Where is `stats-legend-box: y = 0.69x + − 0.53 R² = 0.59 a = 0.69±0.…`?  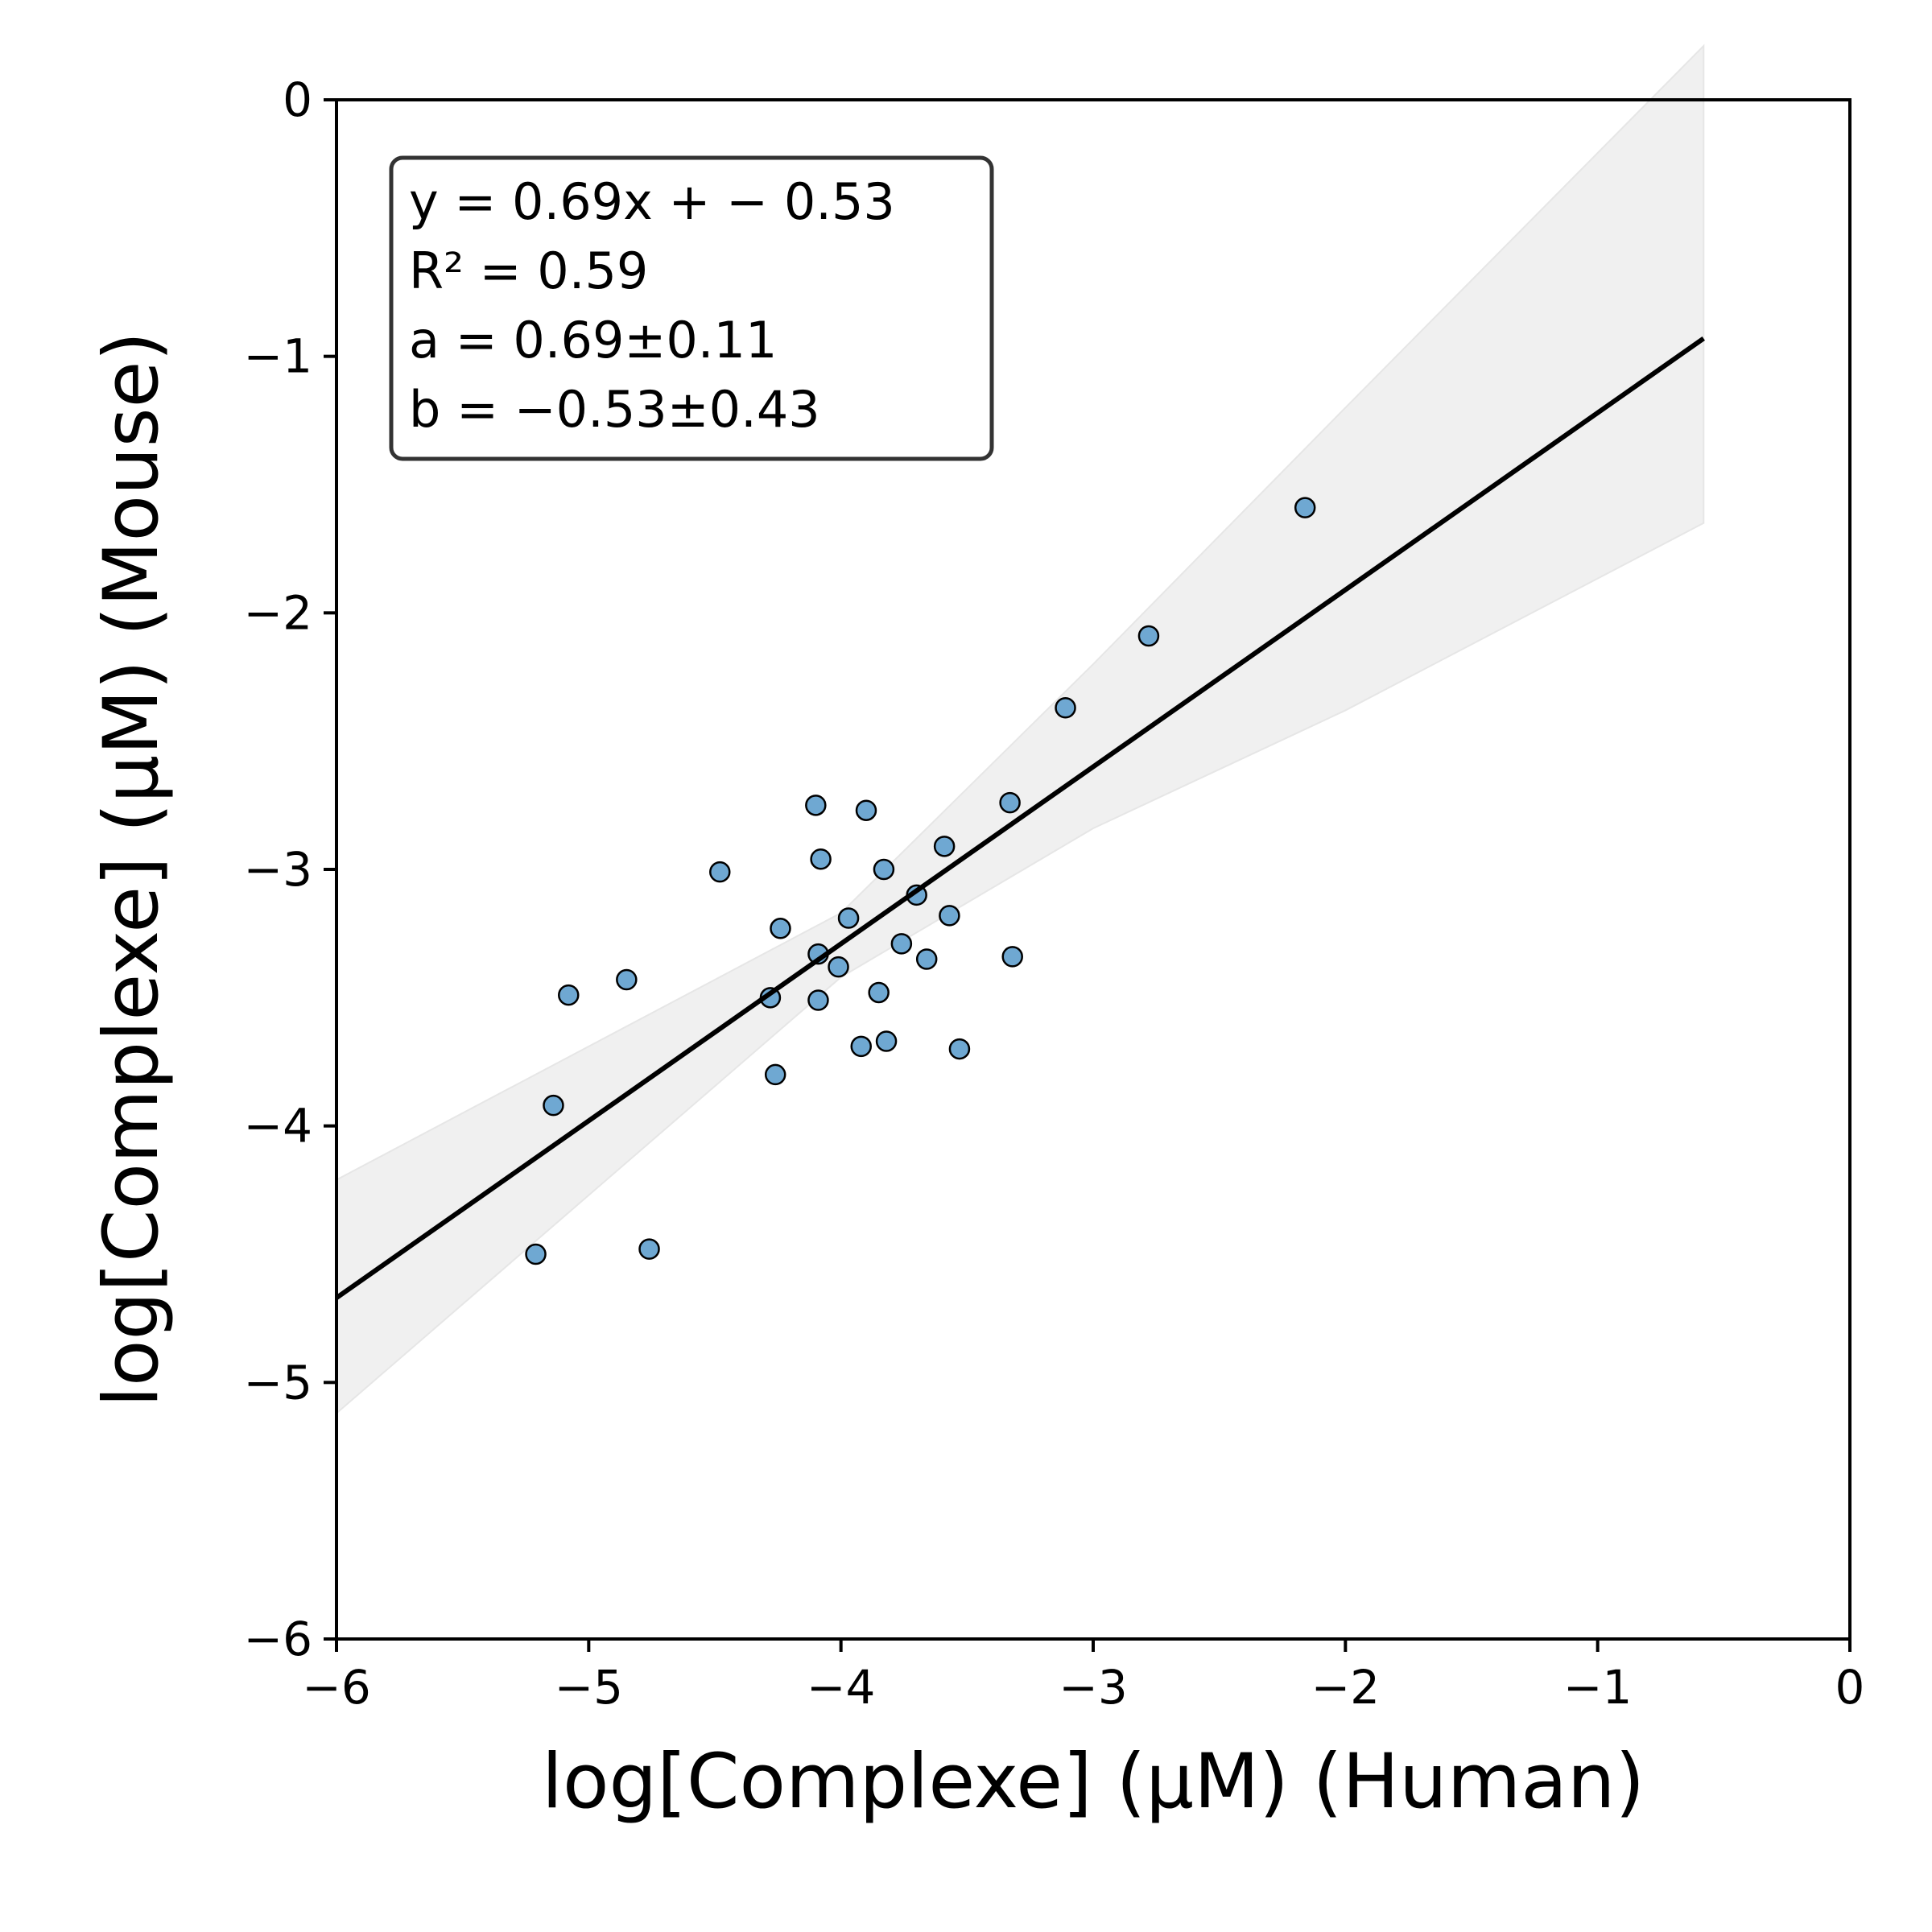 stats-legend-box: y = 0.69x + − 0.53 R² = 0.59 a = 0.69±0.… is located at coordinates (691, 308).